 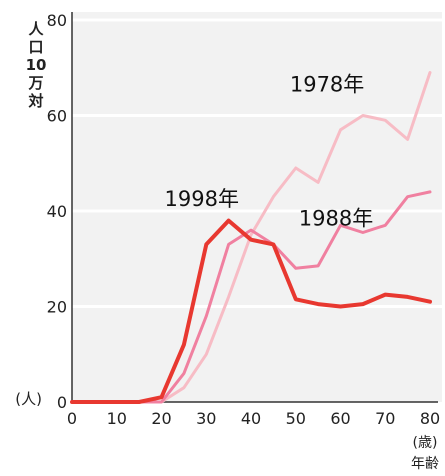 I want to click on x-tick-label: 60, so click(x=340, y=418).